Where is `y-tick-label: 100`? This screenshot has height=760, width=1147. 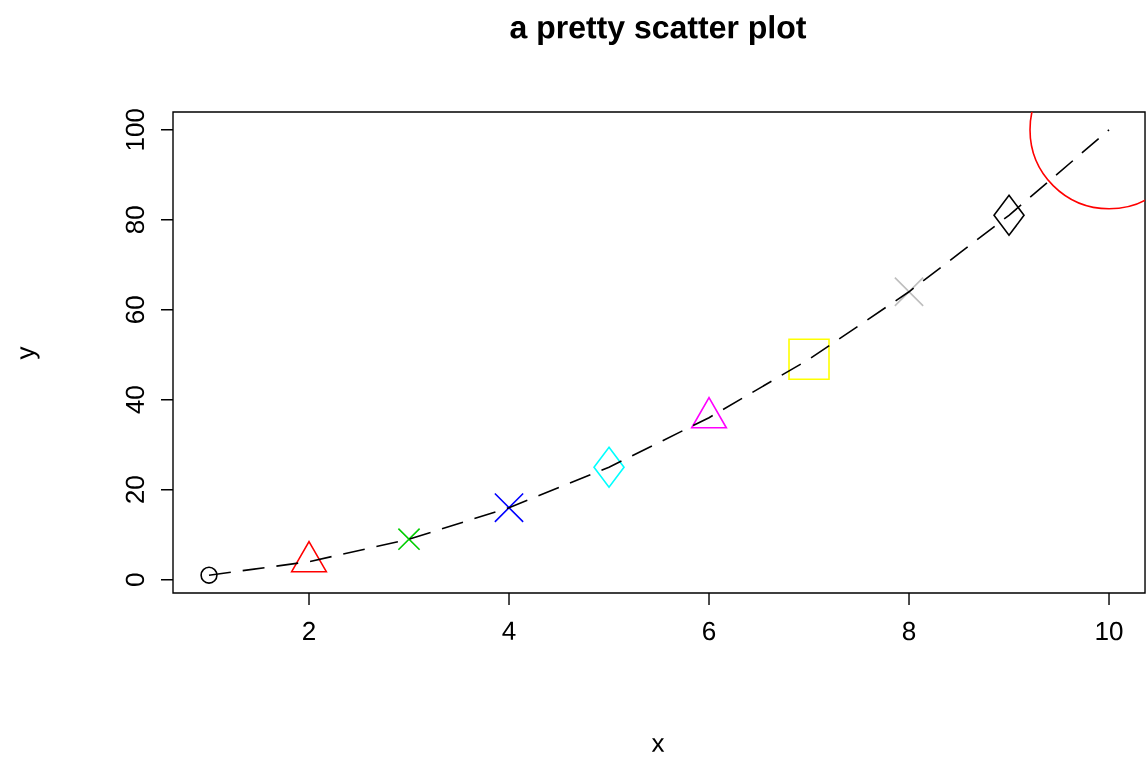
y-tick-label: 100 is located at coordinates (135, 129).